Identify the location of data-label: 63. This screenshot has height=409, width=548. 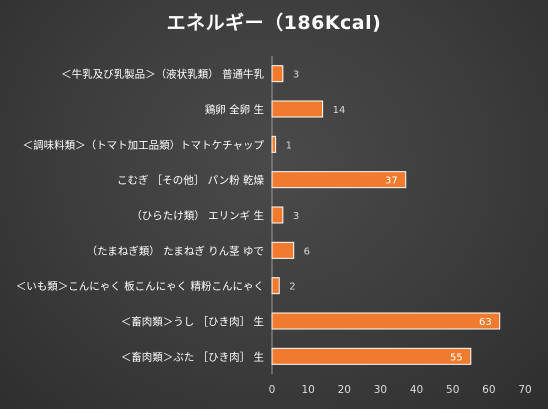
(485, 322).